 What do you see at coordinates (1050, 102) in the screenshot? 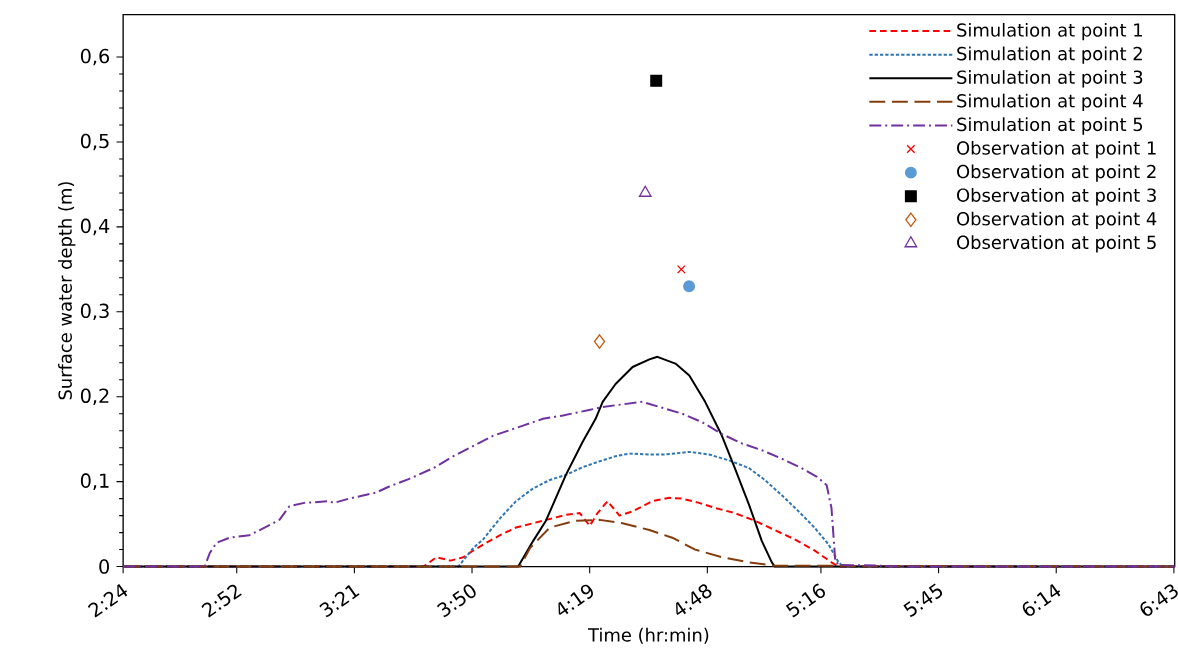
I see `legend-label: Simulation at point 4` at bounding box center [1050, 102].